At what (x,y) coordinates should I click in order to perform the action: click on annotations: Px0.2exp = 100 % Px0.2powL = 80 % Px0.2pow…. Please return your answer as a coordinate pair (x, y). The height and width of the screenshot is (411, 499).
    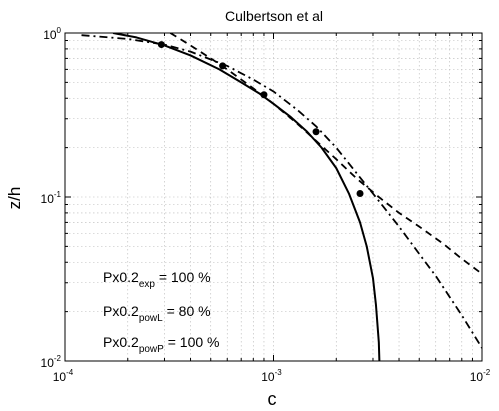
    Looking at the image, I should click on (161, 312).